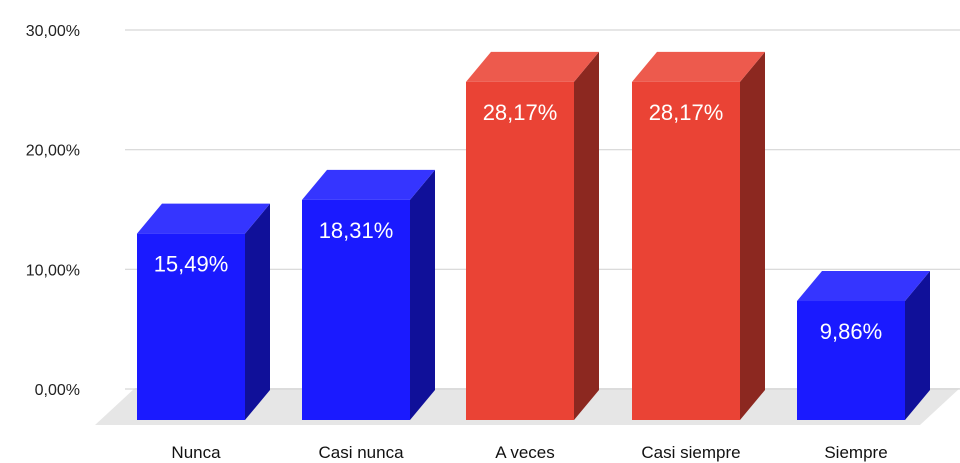  Describe the element at coordinates (53, 31) in the screenshot. I see `y-tick-label: 30,00%` at that location.